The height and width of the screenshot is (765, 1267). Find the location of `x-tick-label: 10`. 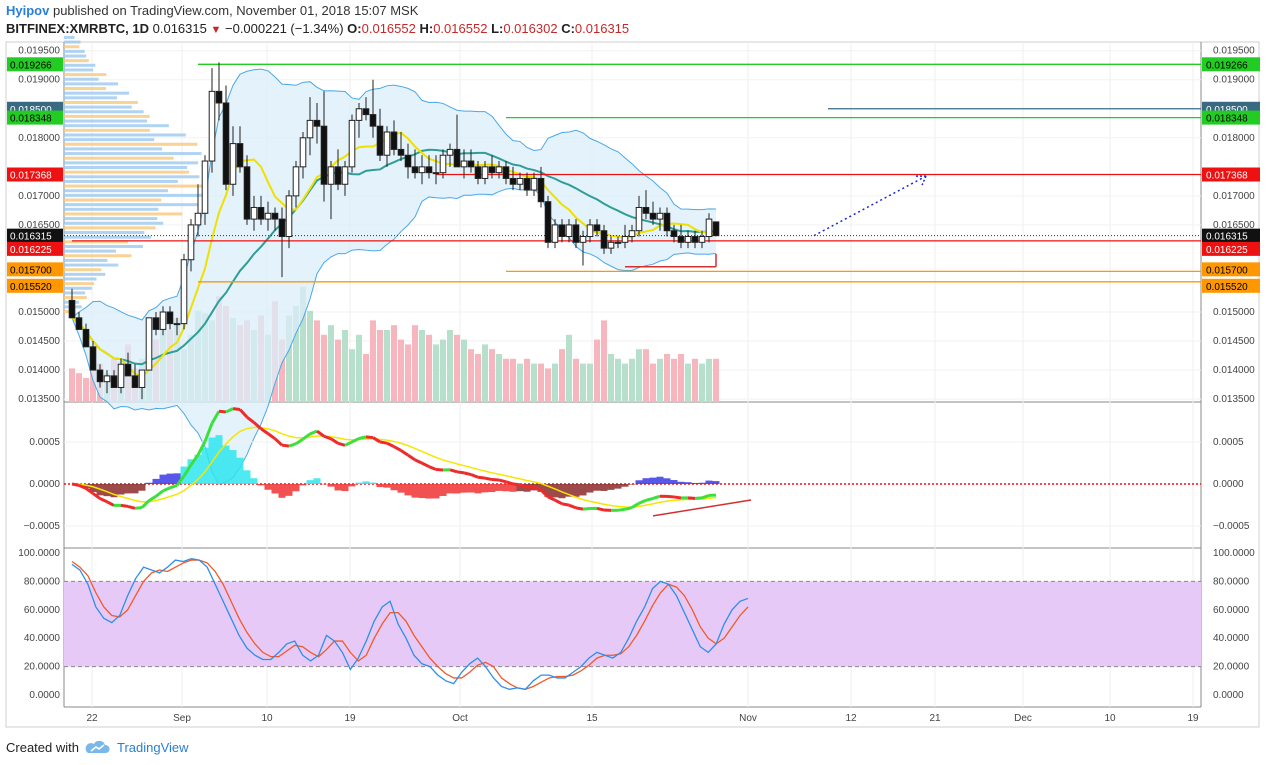

x-tick-label: 10 is located at coordinates (1110, 718).